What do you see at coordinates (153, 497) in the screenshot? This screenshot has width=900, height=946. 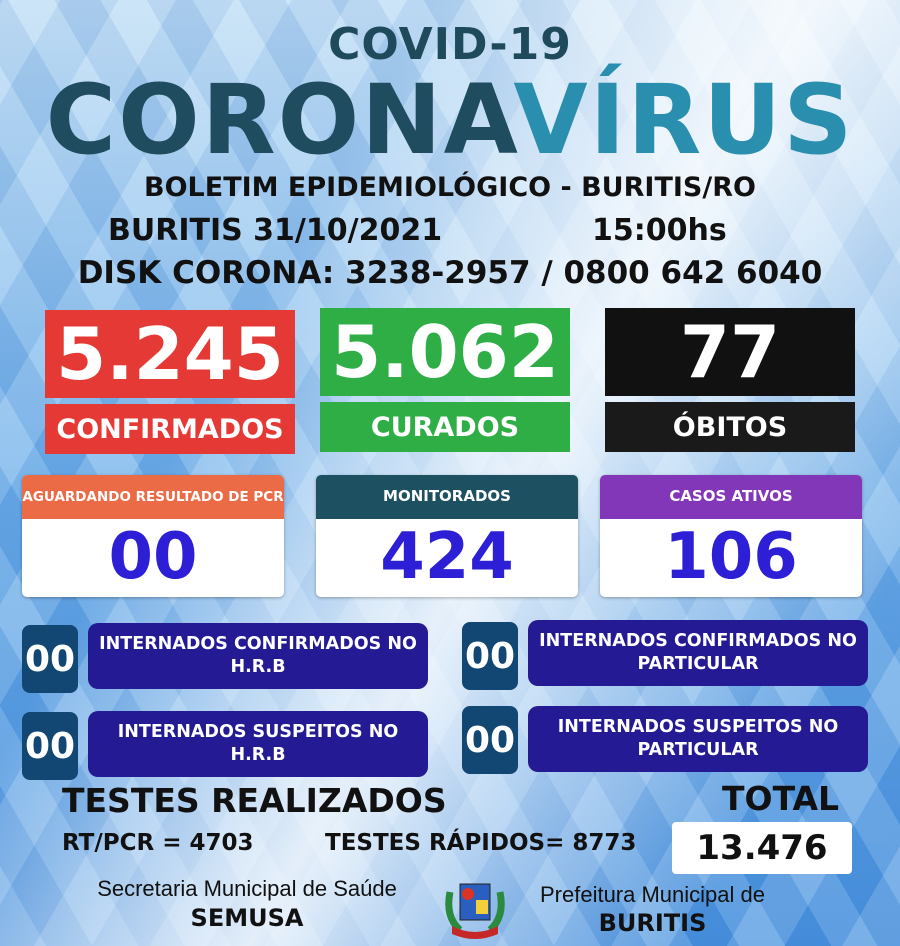 I see `pcr-pending-label: AGUARDANDO RESULTADO DE PCR` at bounding box center [153, 497].